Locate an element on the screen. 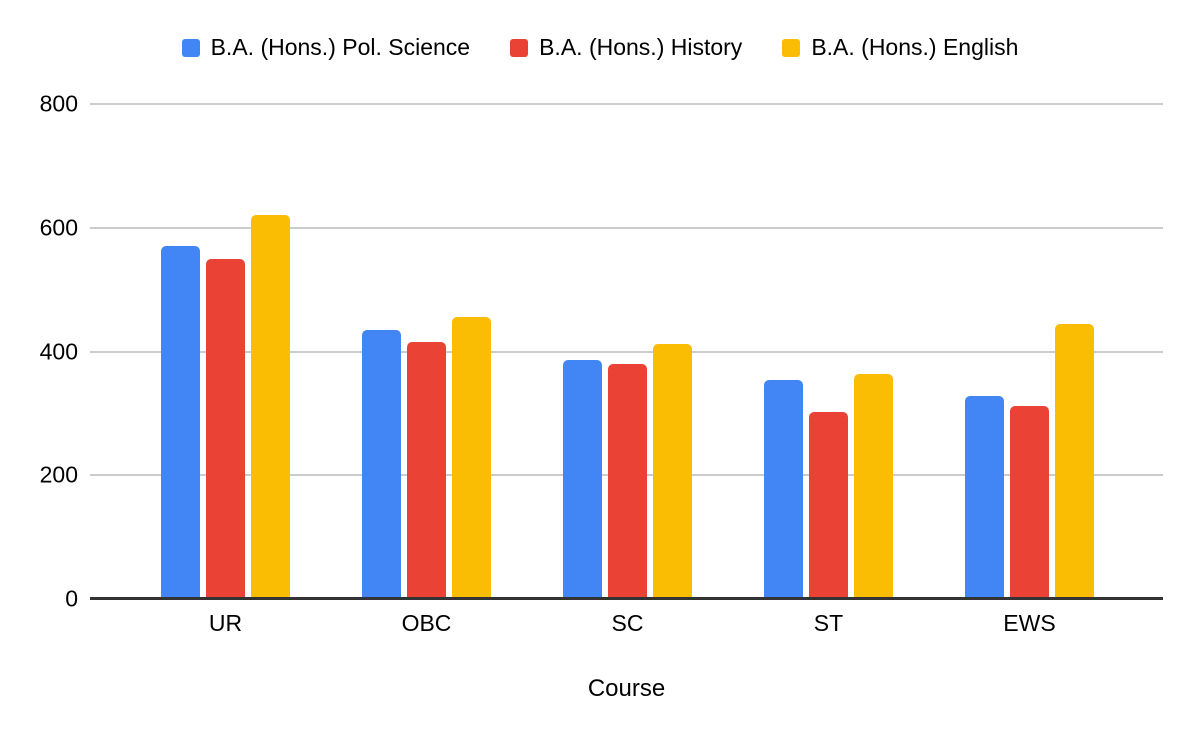 The image size is (1200, 742). bar-group-ews is located at coordinates (1029, 351).